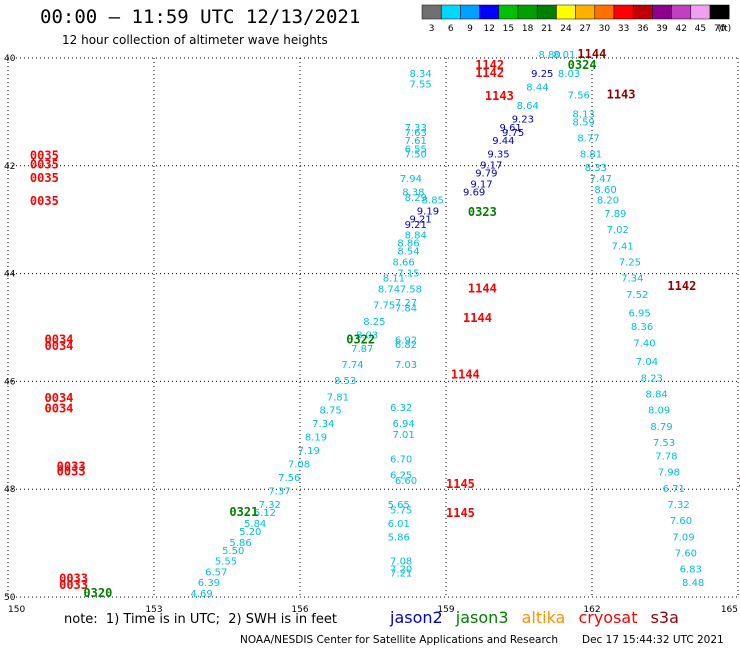 This screenshot has width=740, height=650. I want to click on track-time-label: 0324, so click(582, 65).